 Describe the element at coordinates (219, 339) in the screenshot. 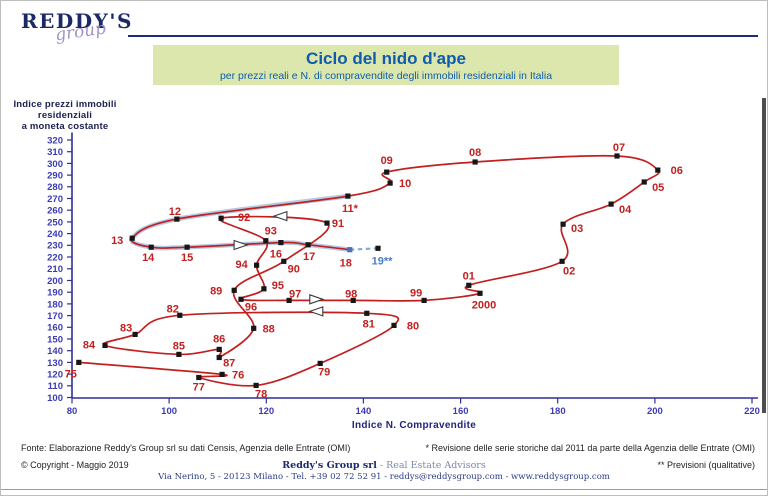

I see `year-label-86: 86` at that location.